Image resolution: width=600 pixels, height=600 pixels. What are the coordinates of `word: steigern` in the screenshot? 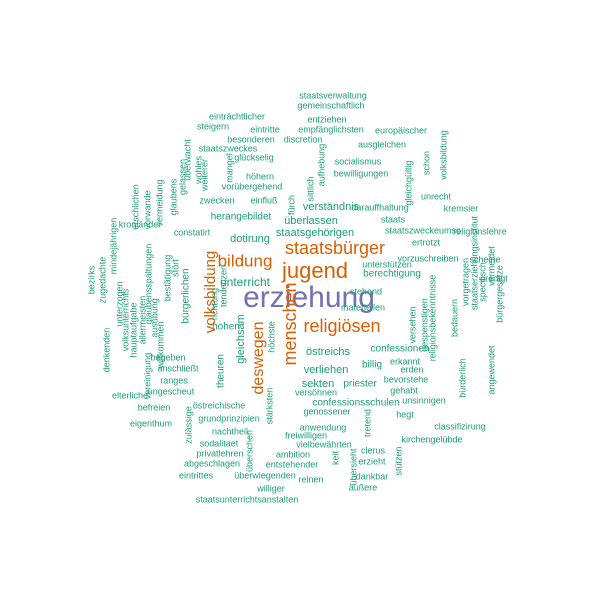 It's located at (213, 126).